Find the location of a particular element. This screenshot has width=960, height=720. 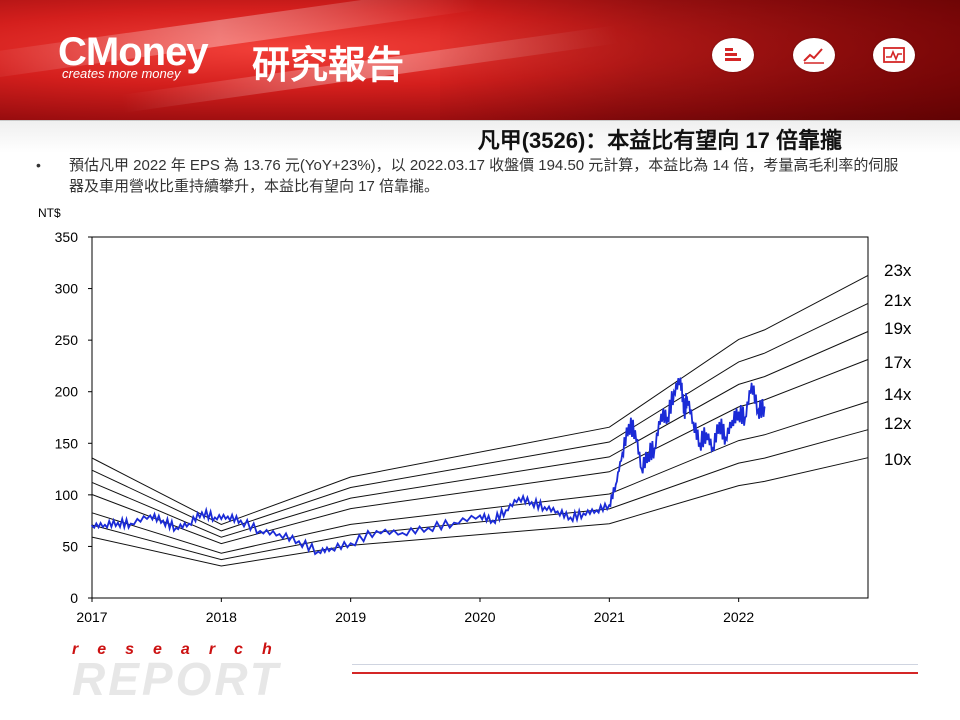

x-tick-label: 2018 is located at coordinates (221, 617).